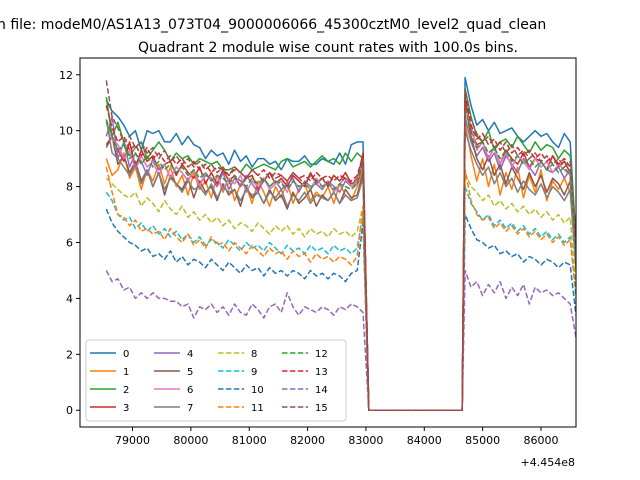 The width and height of the screenshot is (640, 480). What do you see at coordinates (365, 440) in the screenshot?
I see `x-tick-label: 83000` at bounding box center [365, 440].